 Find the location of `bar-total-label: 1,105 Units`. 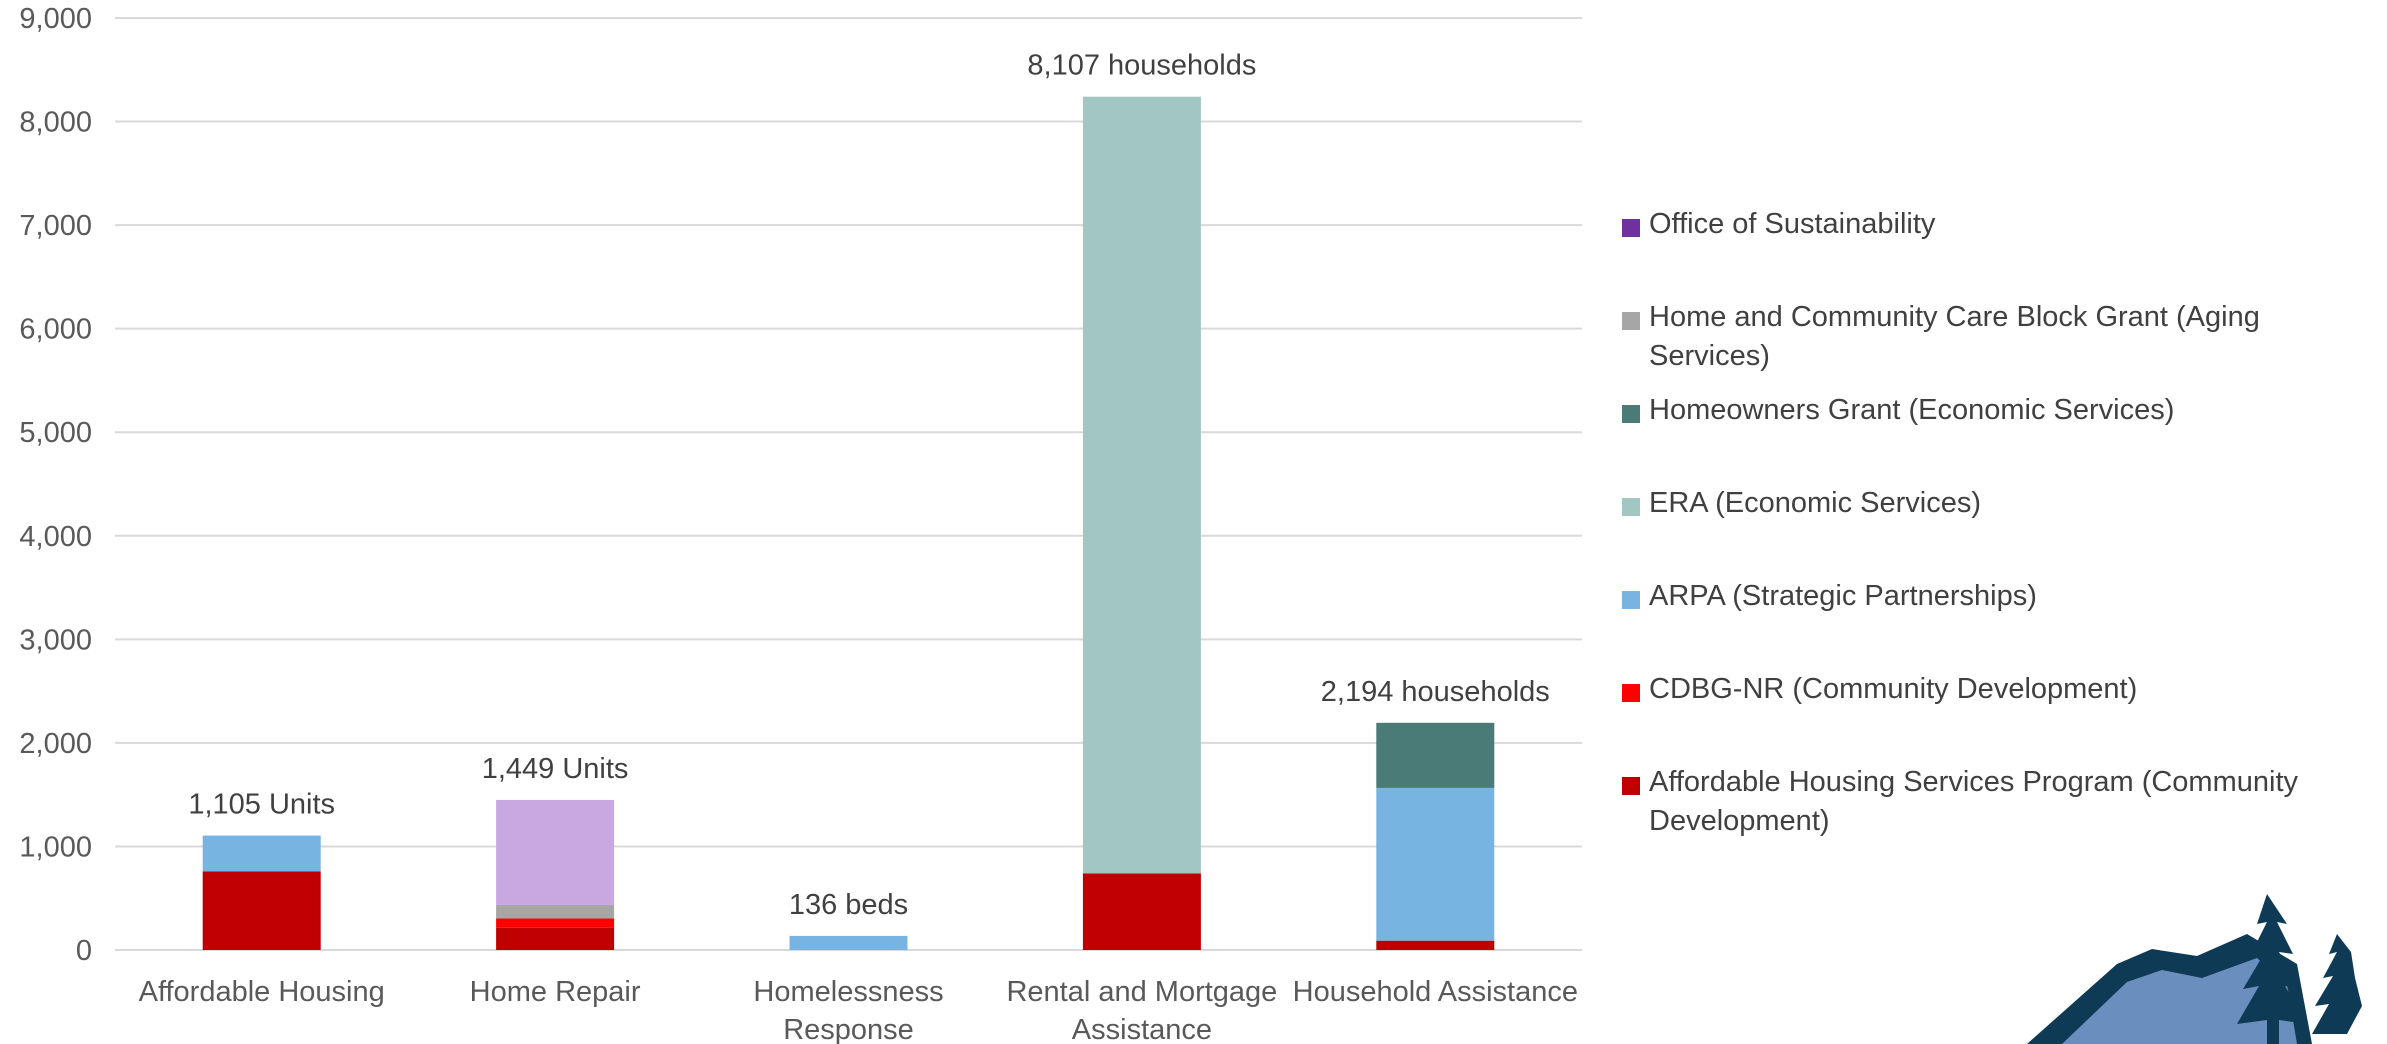

bar-total-label: 1,105 Units is located at coordinates (261, 805).